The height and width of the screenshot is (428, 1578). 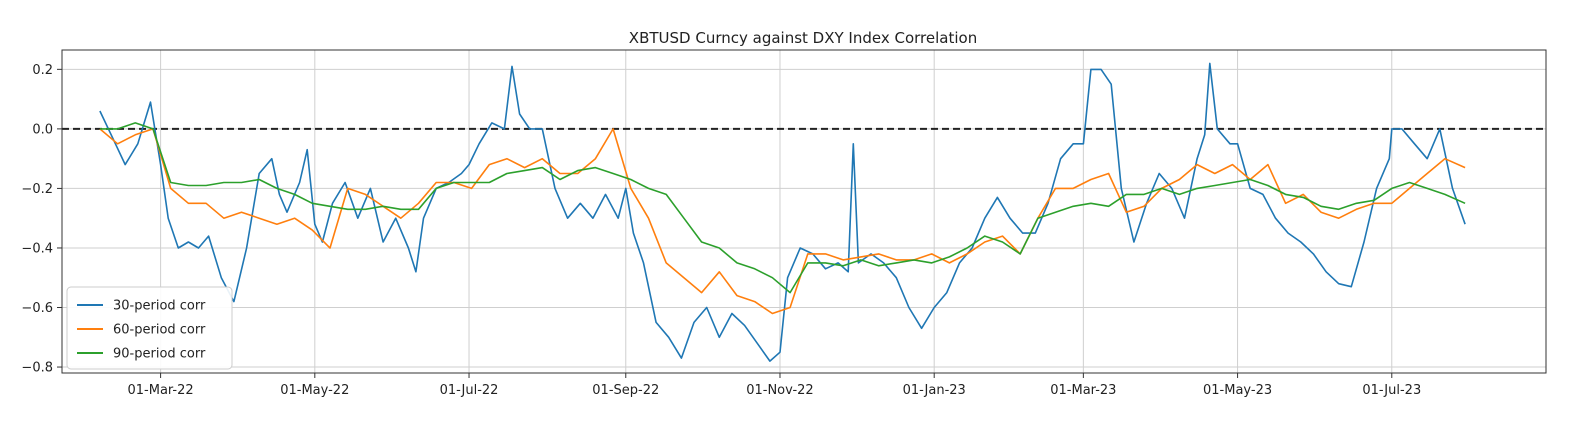 I want to click on y-tick-label: −0.8, so click(x=37, y=368).